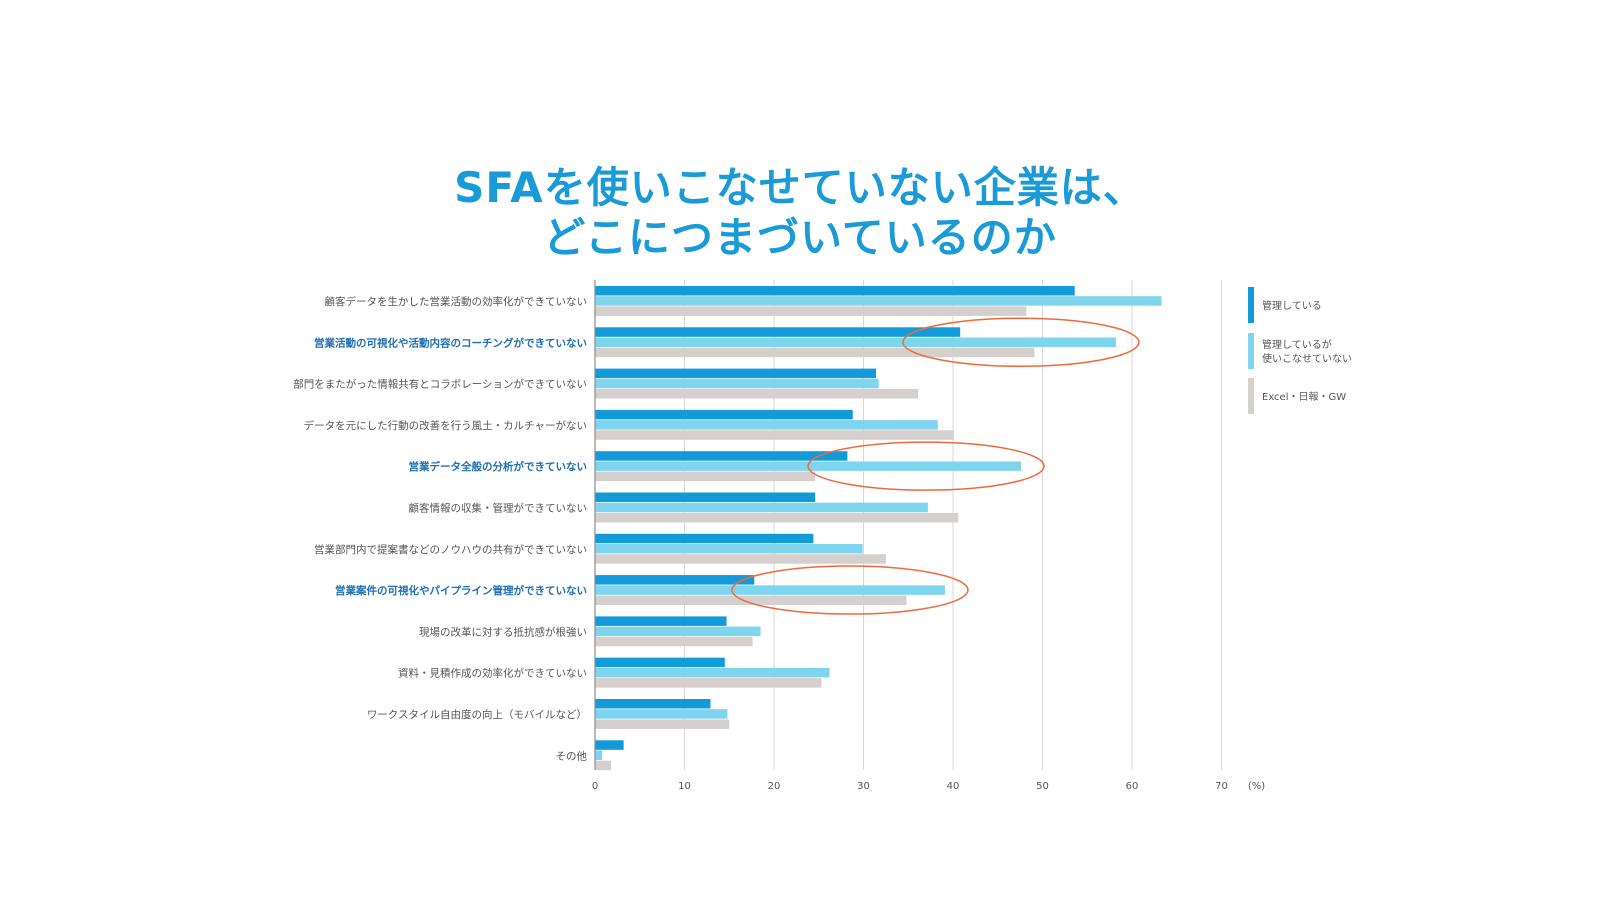 The width and height of the screenshot is (1600, 900). Describe the element at coordinates (456, 301) in the screenshot. I see `category-label: 顧客データを生かした営業活動の効率化ができていない` at that location.